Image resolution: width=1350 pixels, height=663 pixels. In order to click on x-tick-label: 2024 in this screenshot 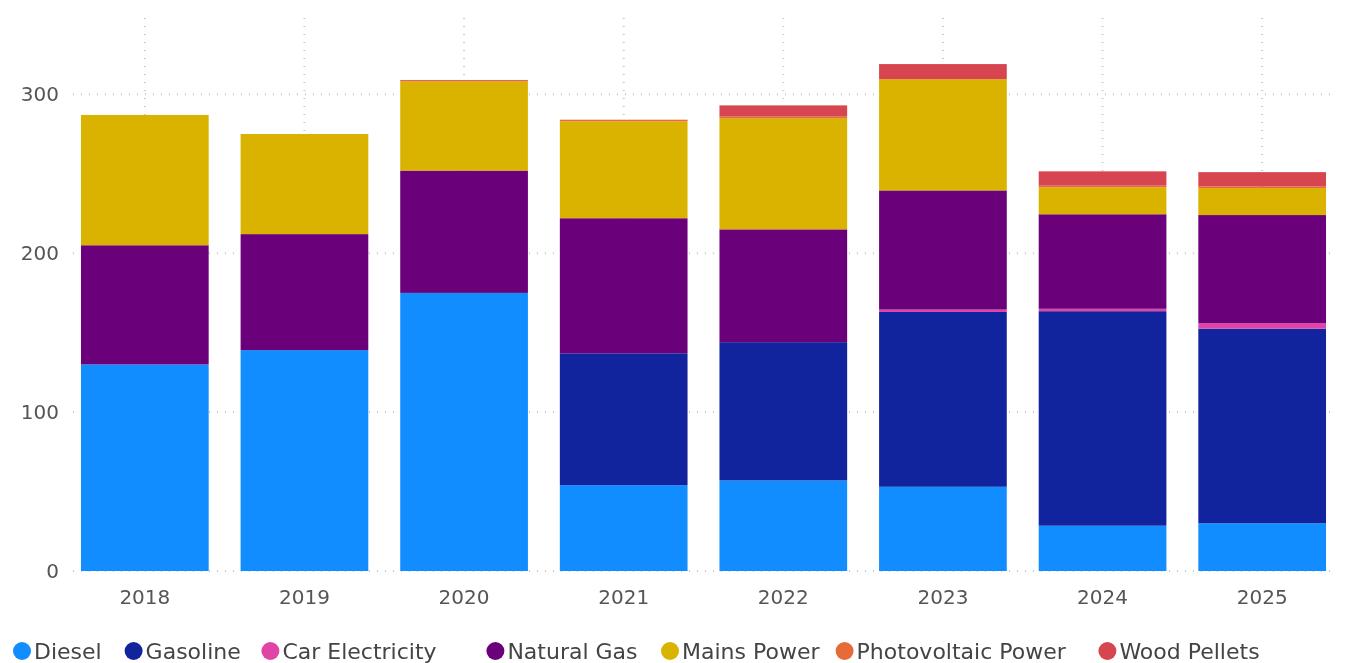, I will do `click(1102, 597)`.